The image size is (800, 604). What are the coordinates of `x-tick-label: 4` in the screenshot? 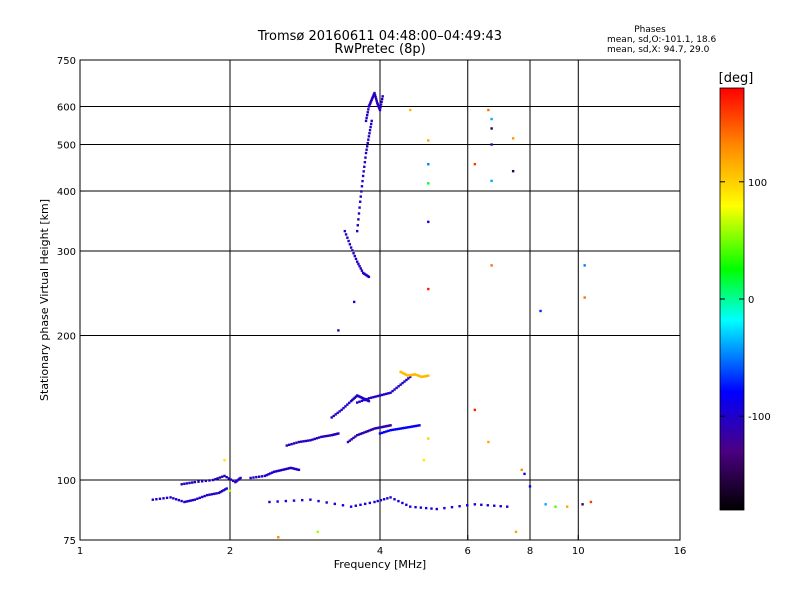 It's located at (380, 551).